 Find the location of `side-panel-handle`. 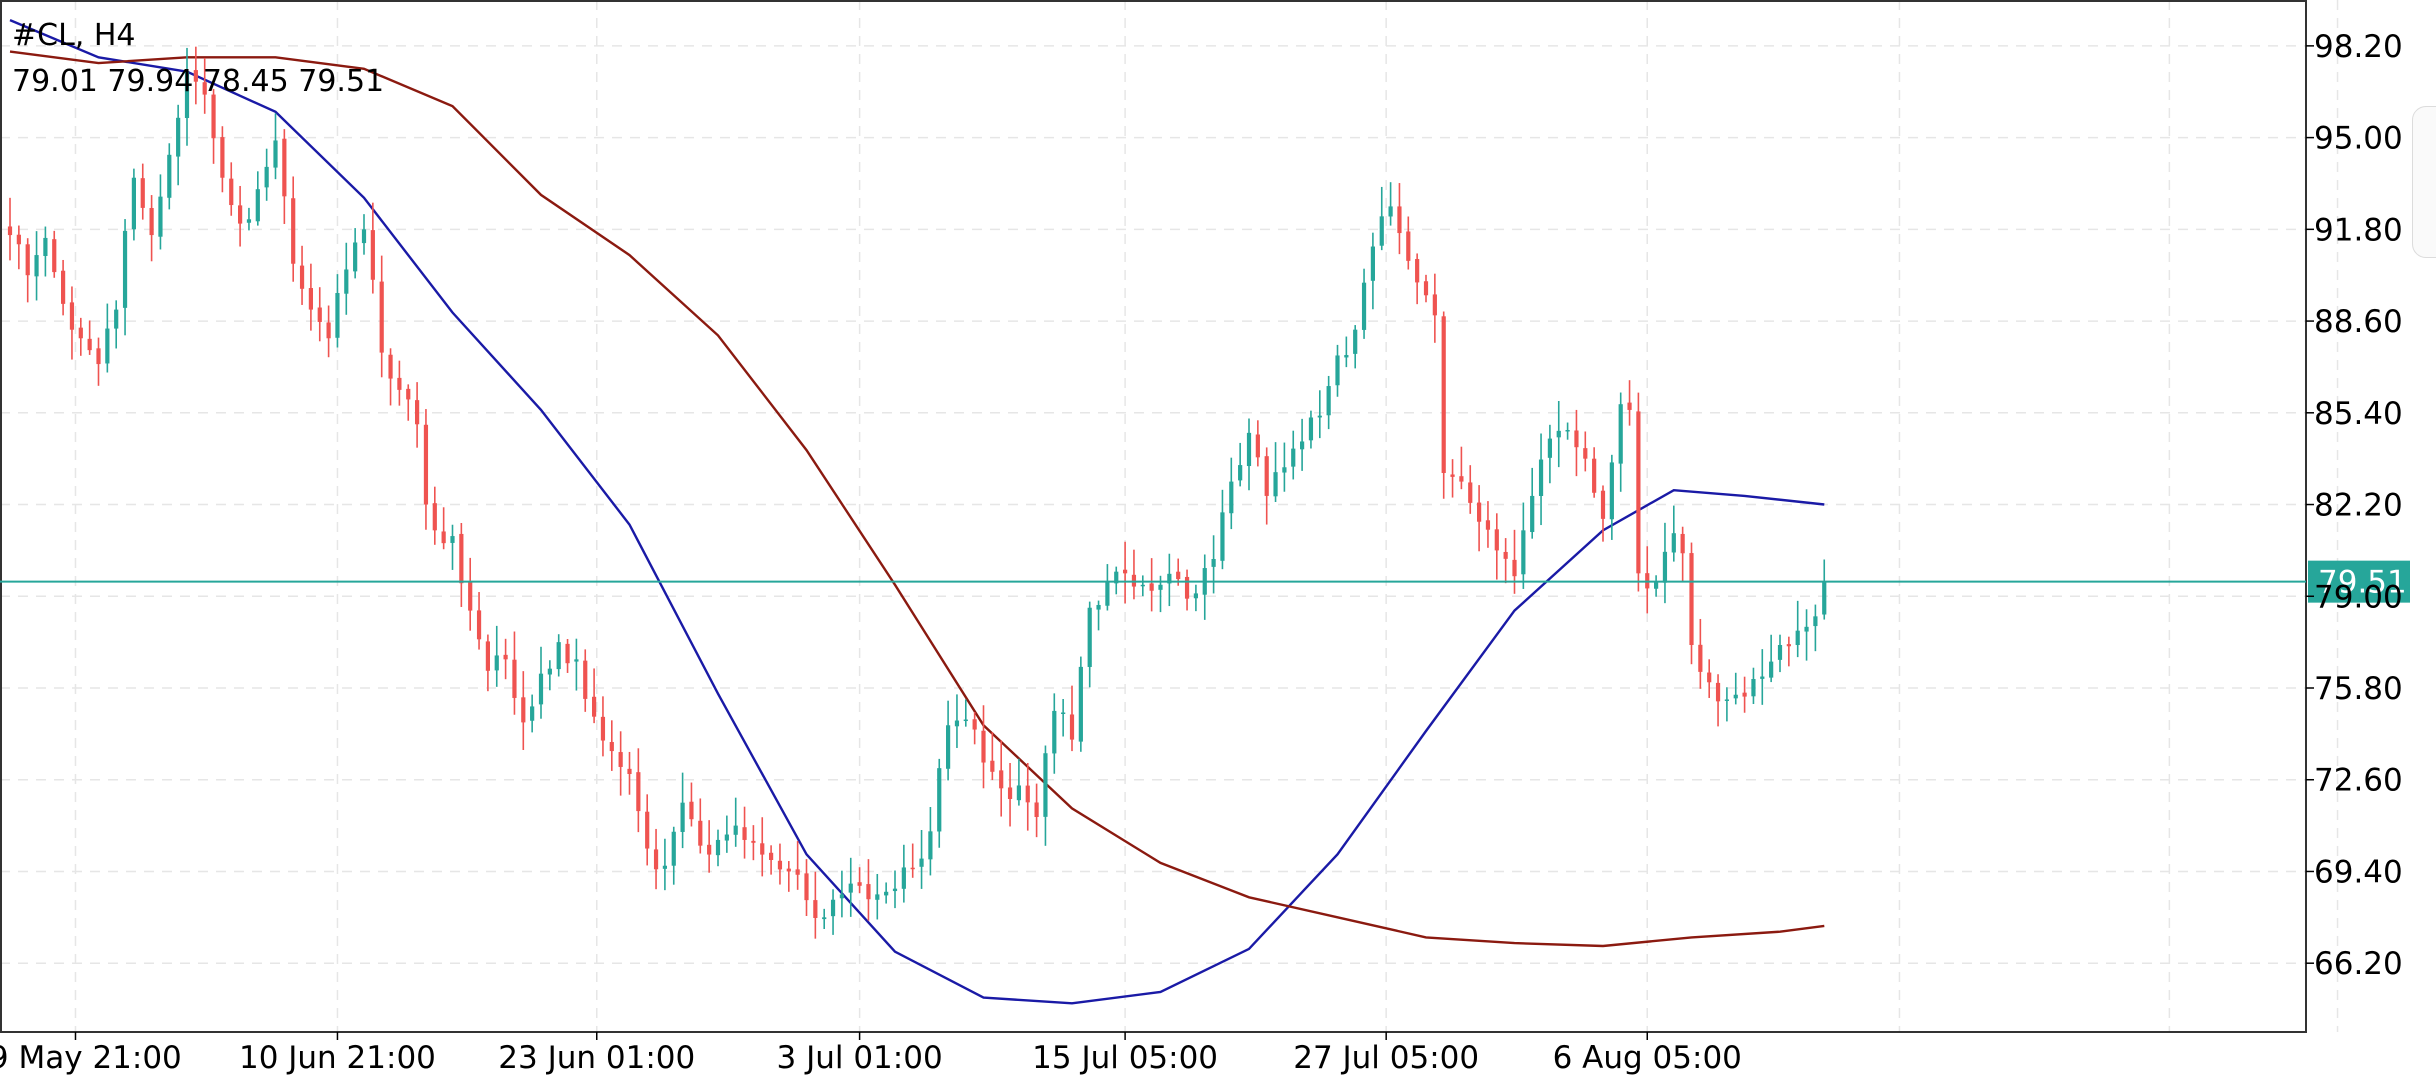

side-panel-handle is located at coordinates (2424, 182).